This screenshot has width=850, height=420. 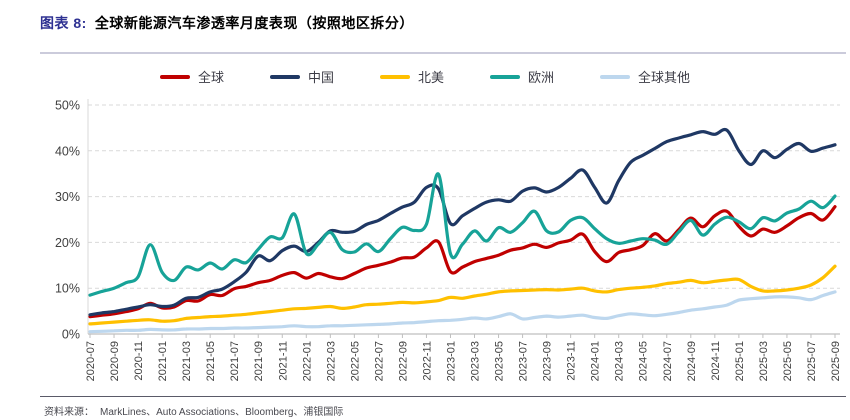 I want to click on svg-text: 2025-01, so click(x=740, y=361).